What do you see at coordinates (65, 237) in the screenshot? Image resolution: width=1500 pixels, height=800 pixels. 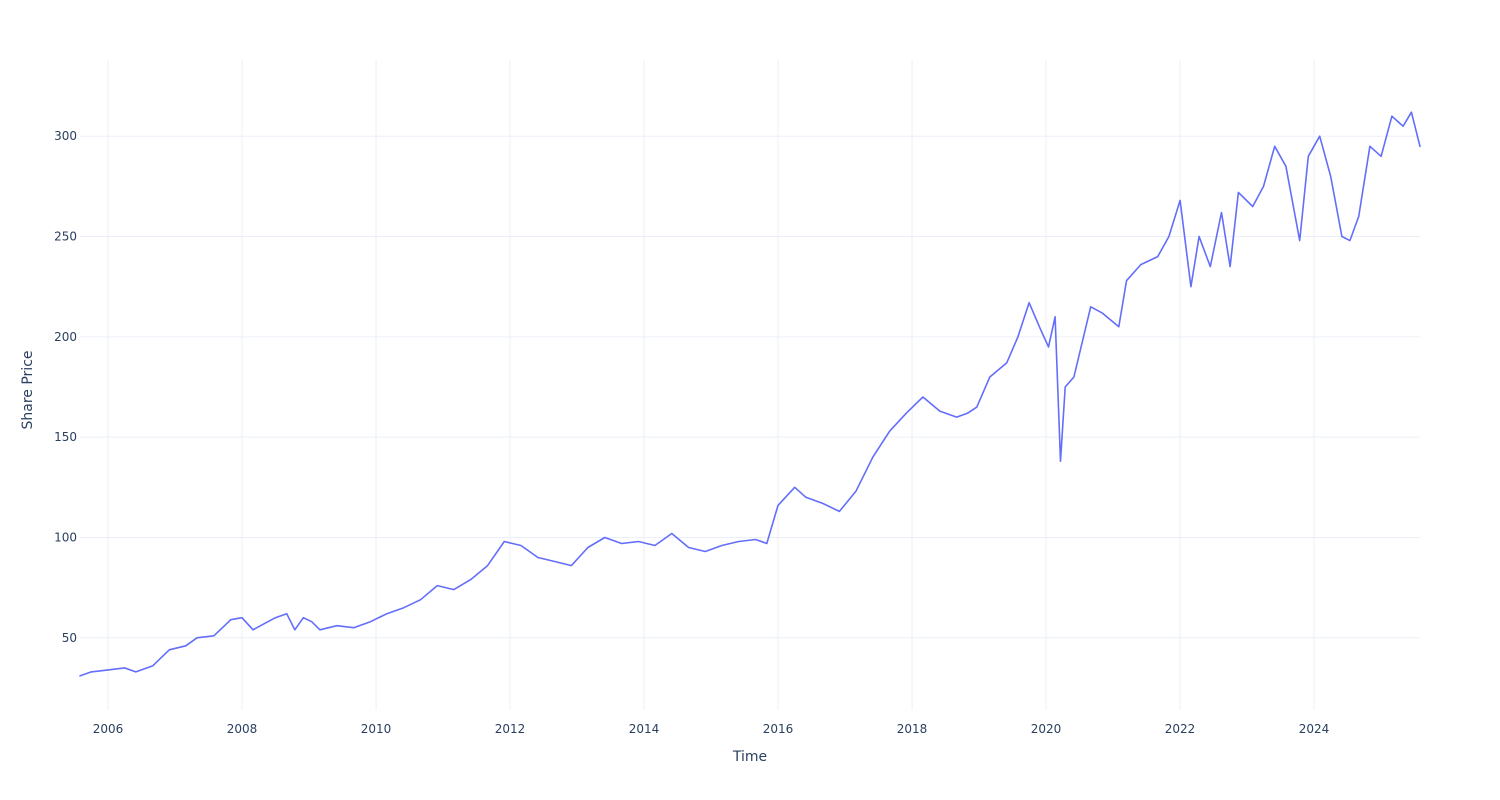 I see `y-tick-label: 250` at bounding box center [65, 237].